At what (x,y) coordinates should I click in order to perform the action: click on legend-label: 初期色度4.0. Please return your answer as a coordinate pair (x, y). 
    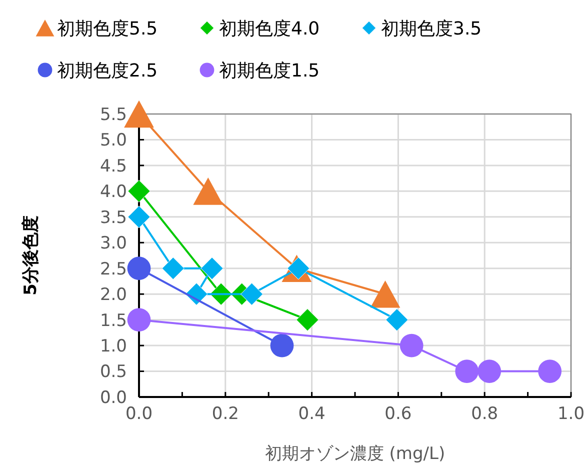
    Looking at the image, I should click on (269, 29).